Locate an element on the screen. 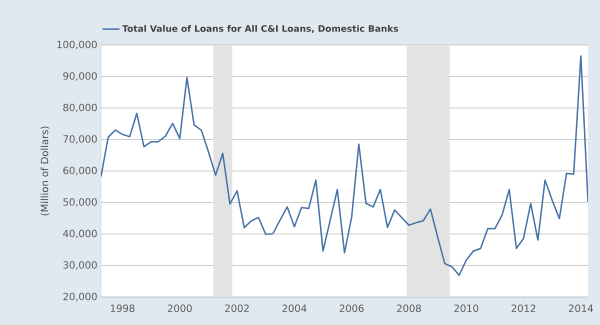  x-tick-label: 2014 is located at coordinates (580, 308).